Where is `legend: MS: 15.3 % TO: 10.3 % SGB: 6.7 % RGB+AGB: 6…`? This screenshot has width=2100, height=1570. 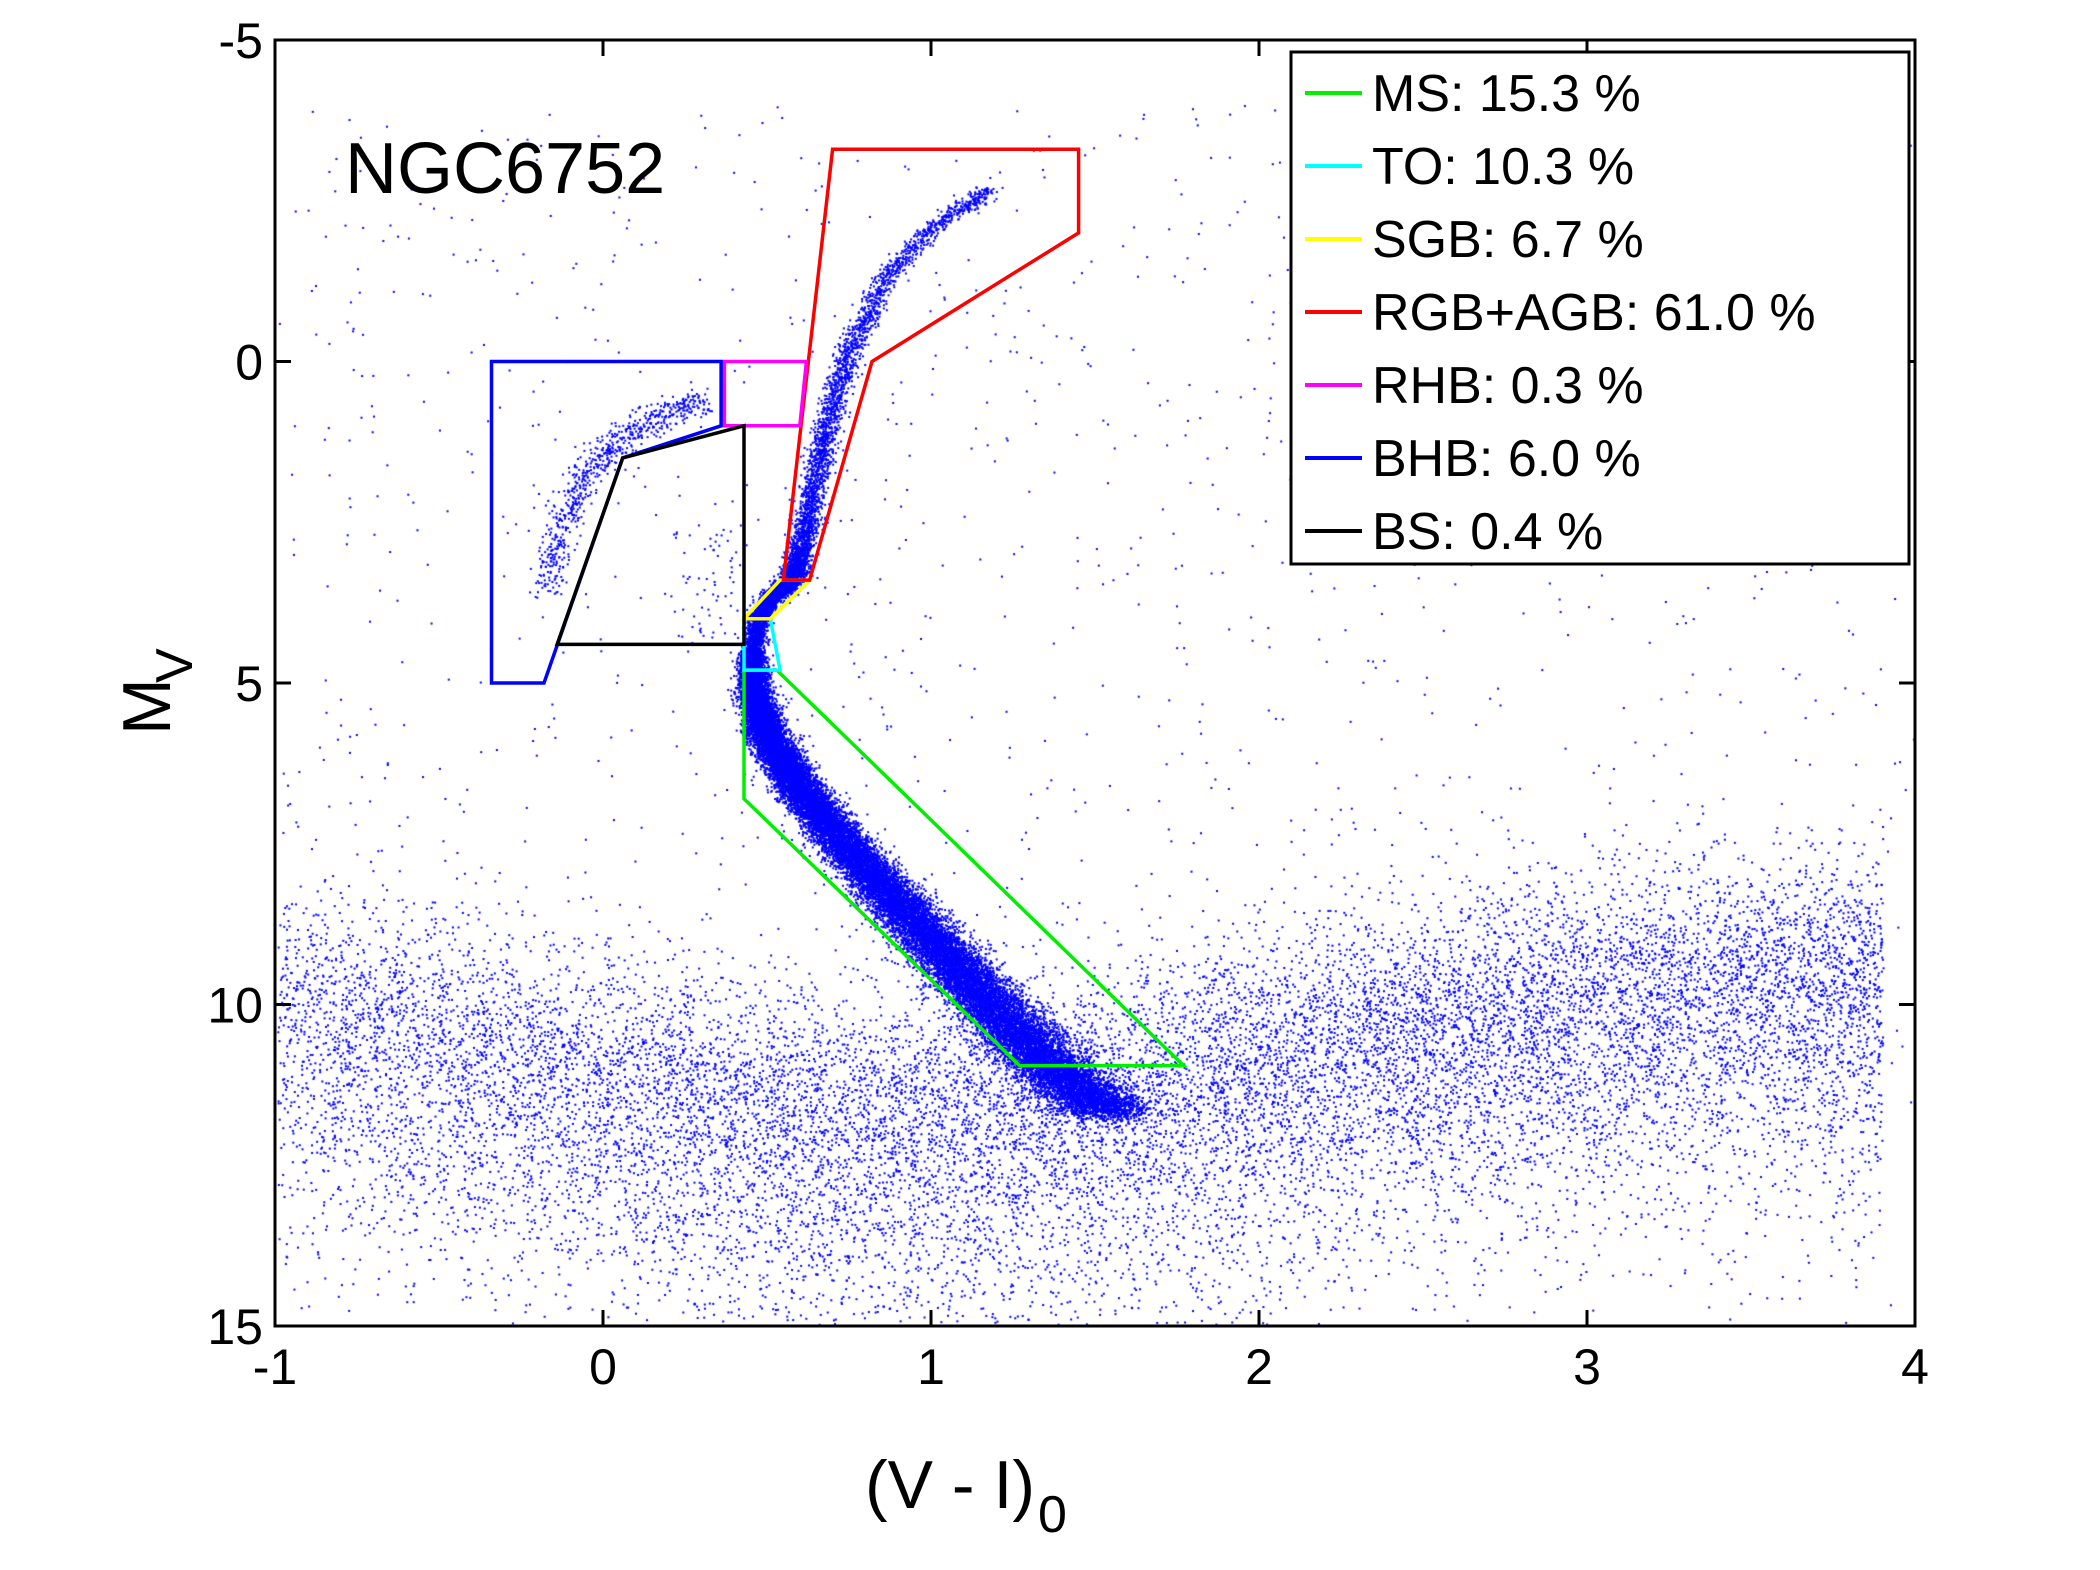
legend: MS: 15.3 % TO: 10.3 % SGB: 6.7 % RGB+AGB: 6… is located at coordinates (1600, 308).